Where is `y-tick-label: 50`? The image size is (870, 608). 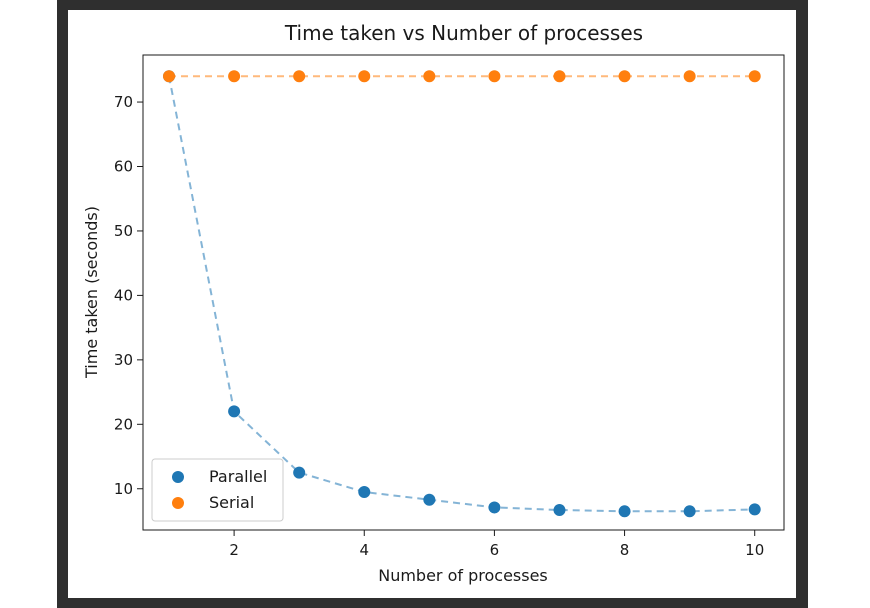
y-tick-label: 50 is located at coordinates (123, 231).